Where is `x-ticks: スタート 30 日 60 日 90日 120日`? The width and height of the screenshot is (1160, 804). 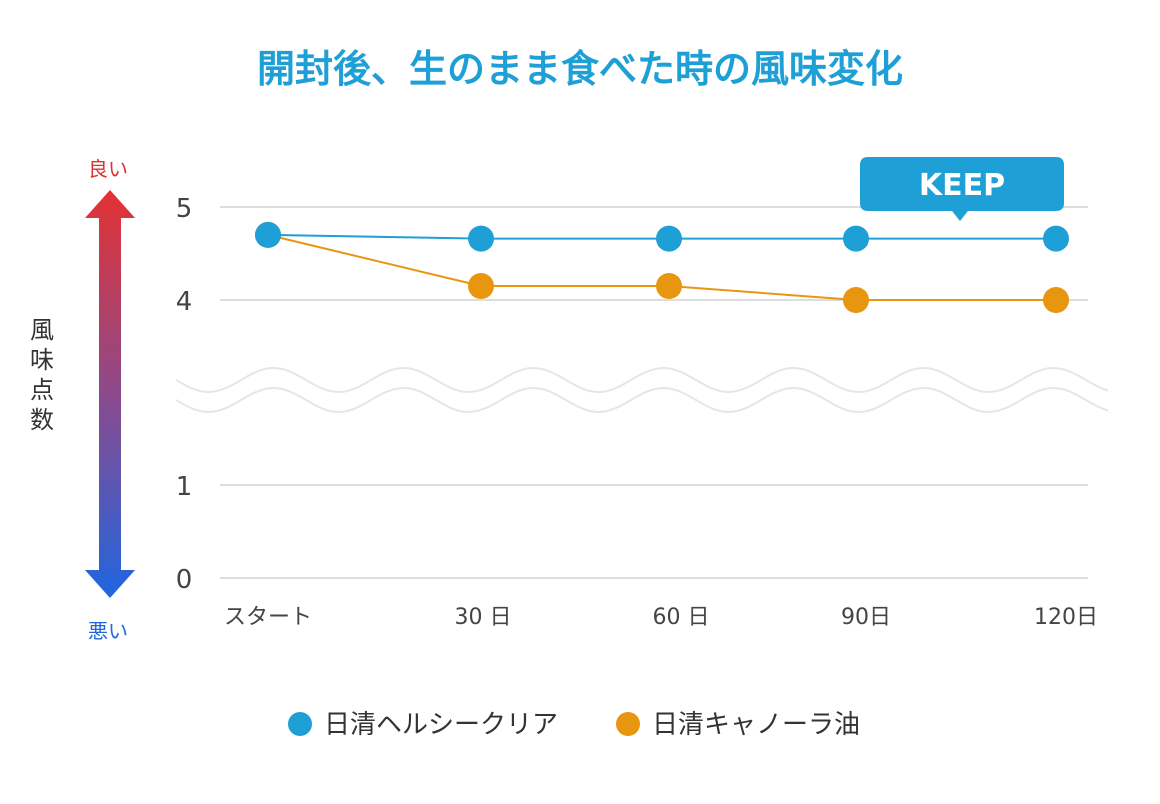 x-ticks: スタート 30 日 60 日 90日 120日 is located at coordinates (661, 617).